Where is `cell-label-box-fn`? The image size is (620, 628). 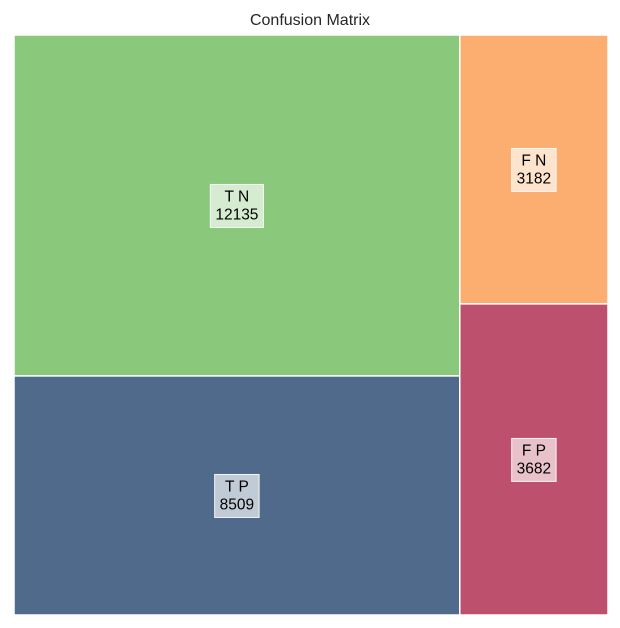
cell-label-box-fn is located at coordinates (534, 169).